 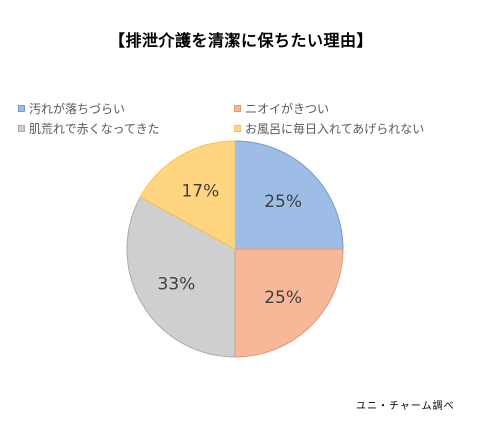 I want to click on legend-item: お風呂に毎日入れてあげられない, so click(x=346, y=128).